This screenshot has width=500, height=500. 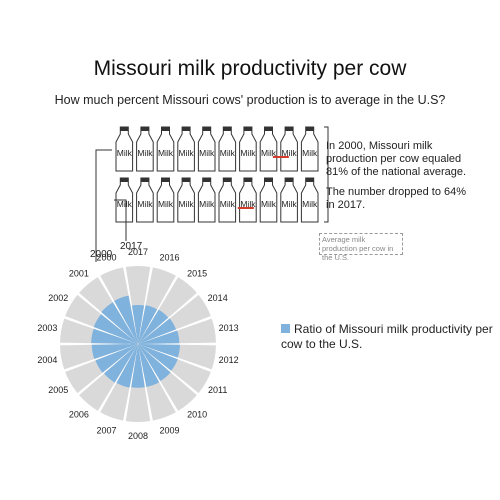 I want to click on radial-bar-2003, so click(x=114, y=336).